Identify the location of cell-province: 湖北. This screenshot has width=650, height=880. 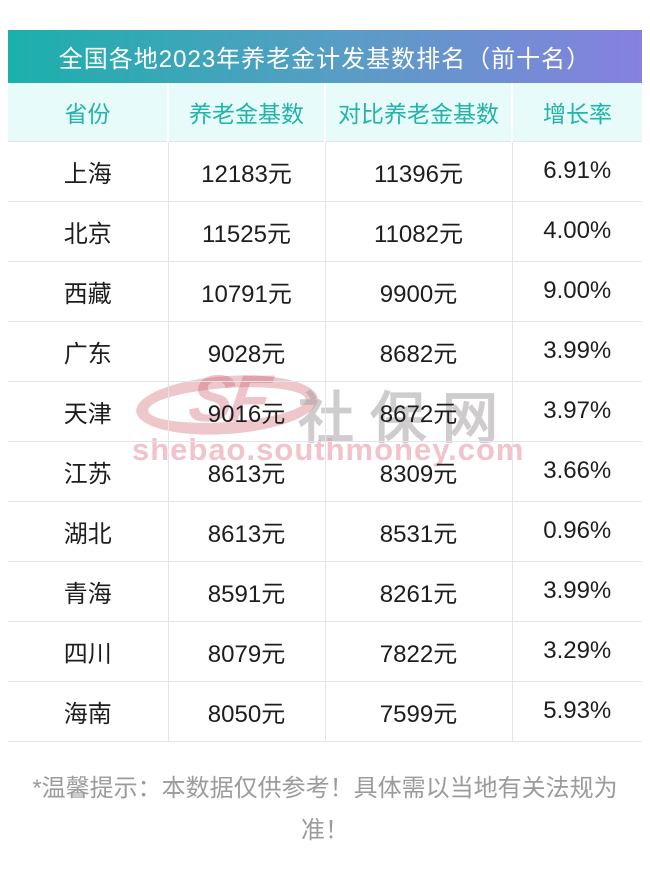
(88, 530).